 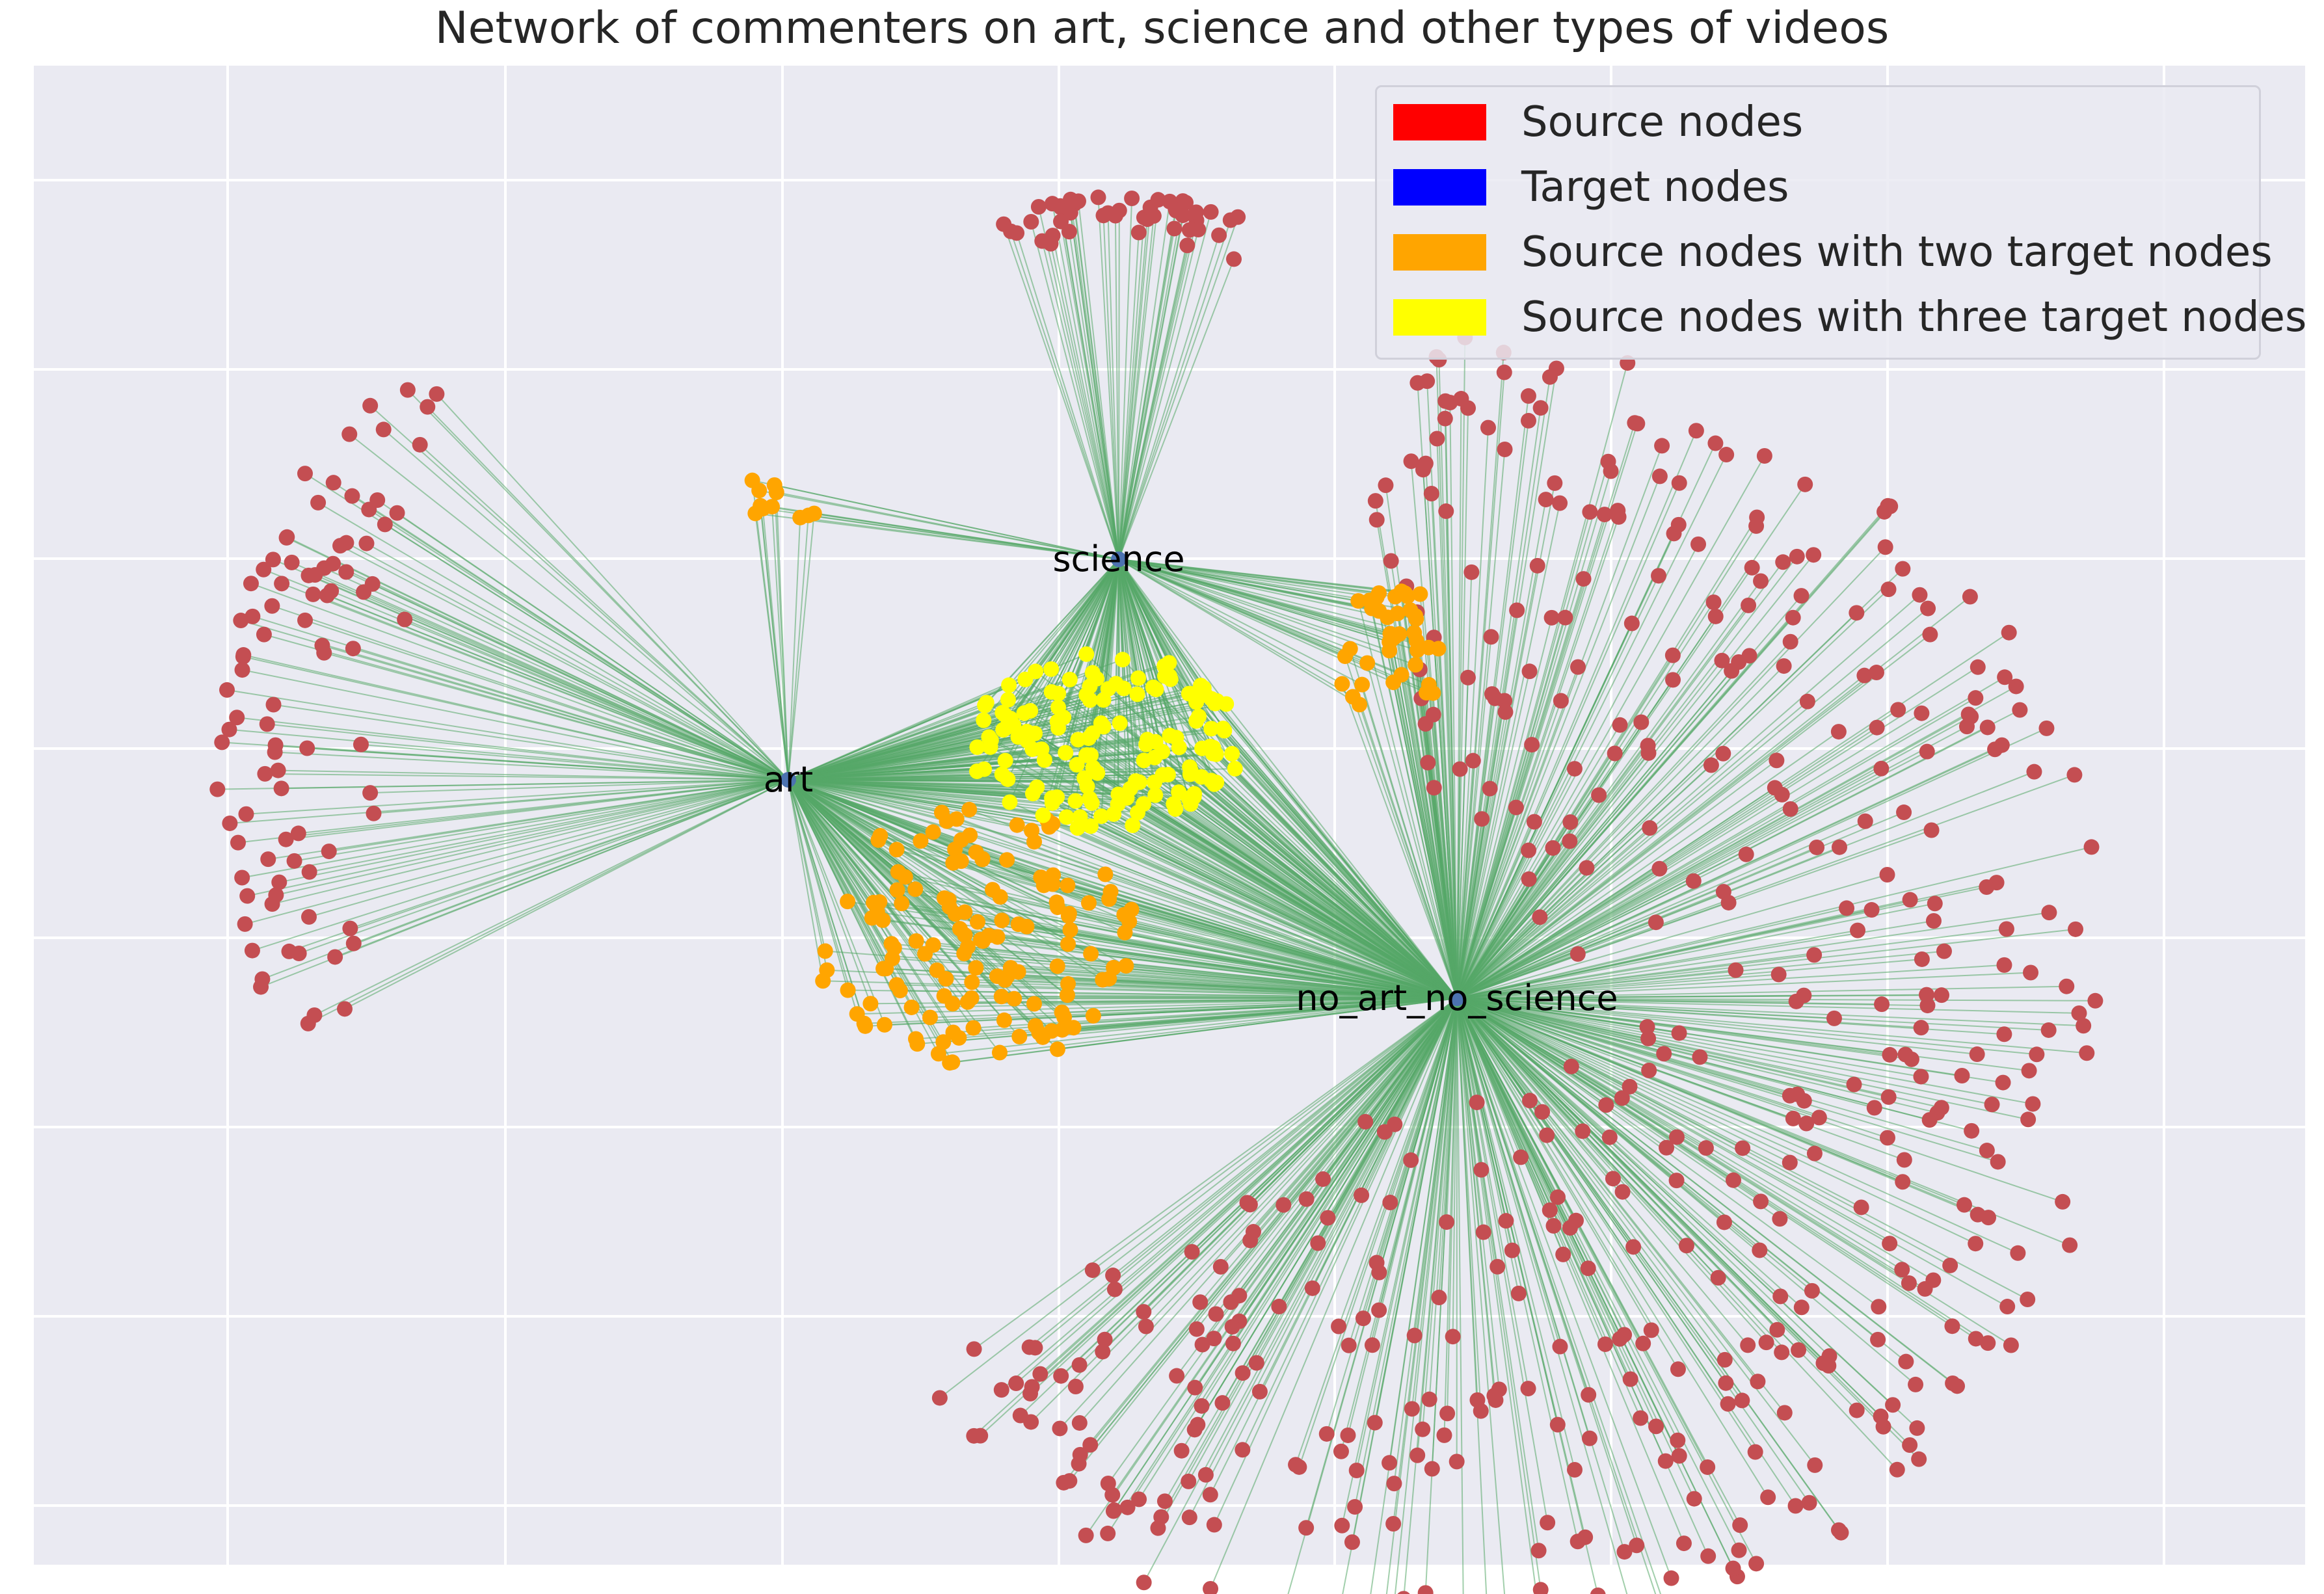 I want to click on legend-swatch-two-target-nodes, so click(x=1439, y=252).